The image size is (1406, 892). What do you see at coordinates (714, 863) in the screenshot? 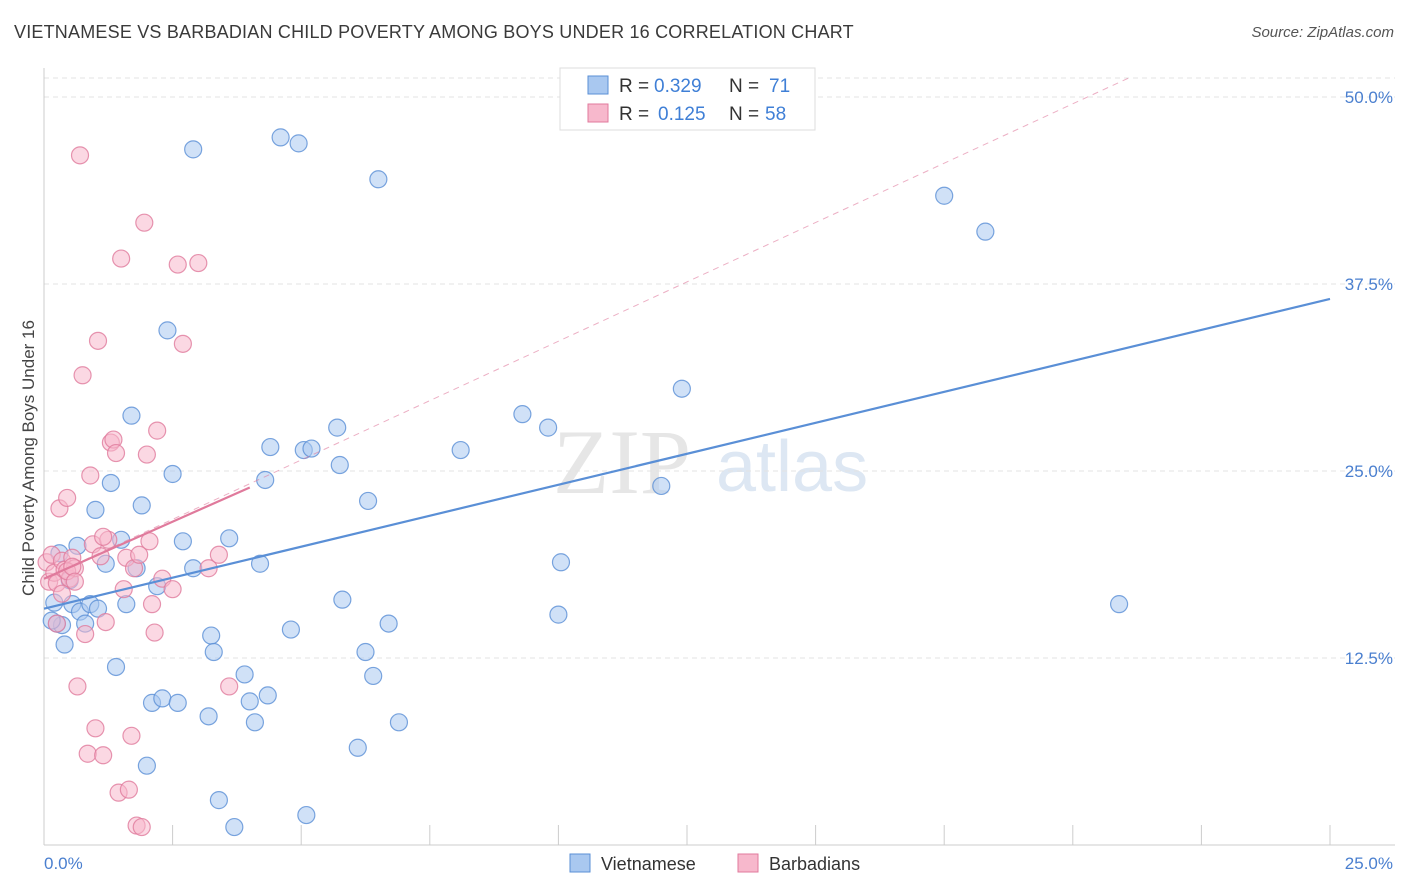
I see `bottom-legend: Vietnamese Barbadians` at bounding box center [714, 863].